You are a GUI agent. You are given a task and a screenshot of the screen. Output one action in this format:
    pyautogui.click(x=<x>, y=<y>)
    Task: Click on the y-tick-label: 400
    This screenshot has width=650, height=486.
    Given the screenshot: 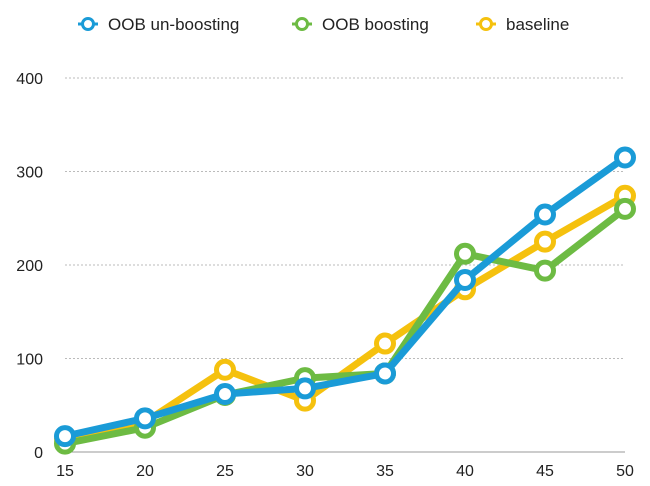 What is the action you would take?
    pyautogui.click(x=29, y=79)
    